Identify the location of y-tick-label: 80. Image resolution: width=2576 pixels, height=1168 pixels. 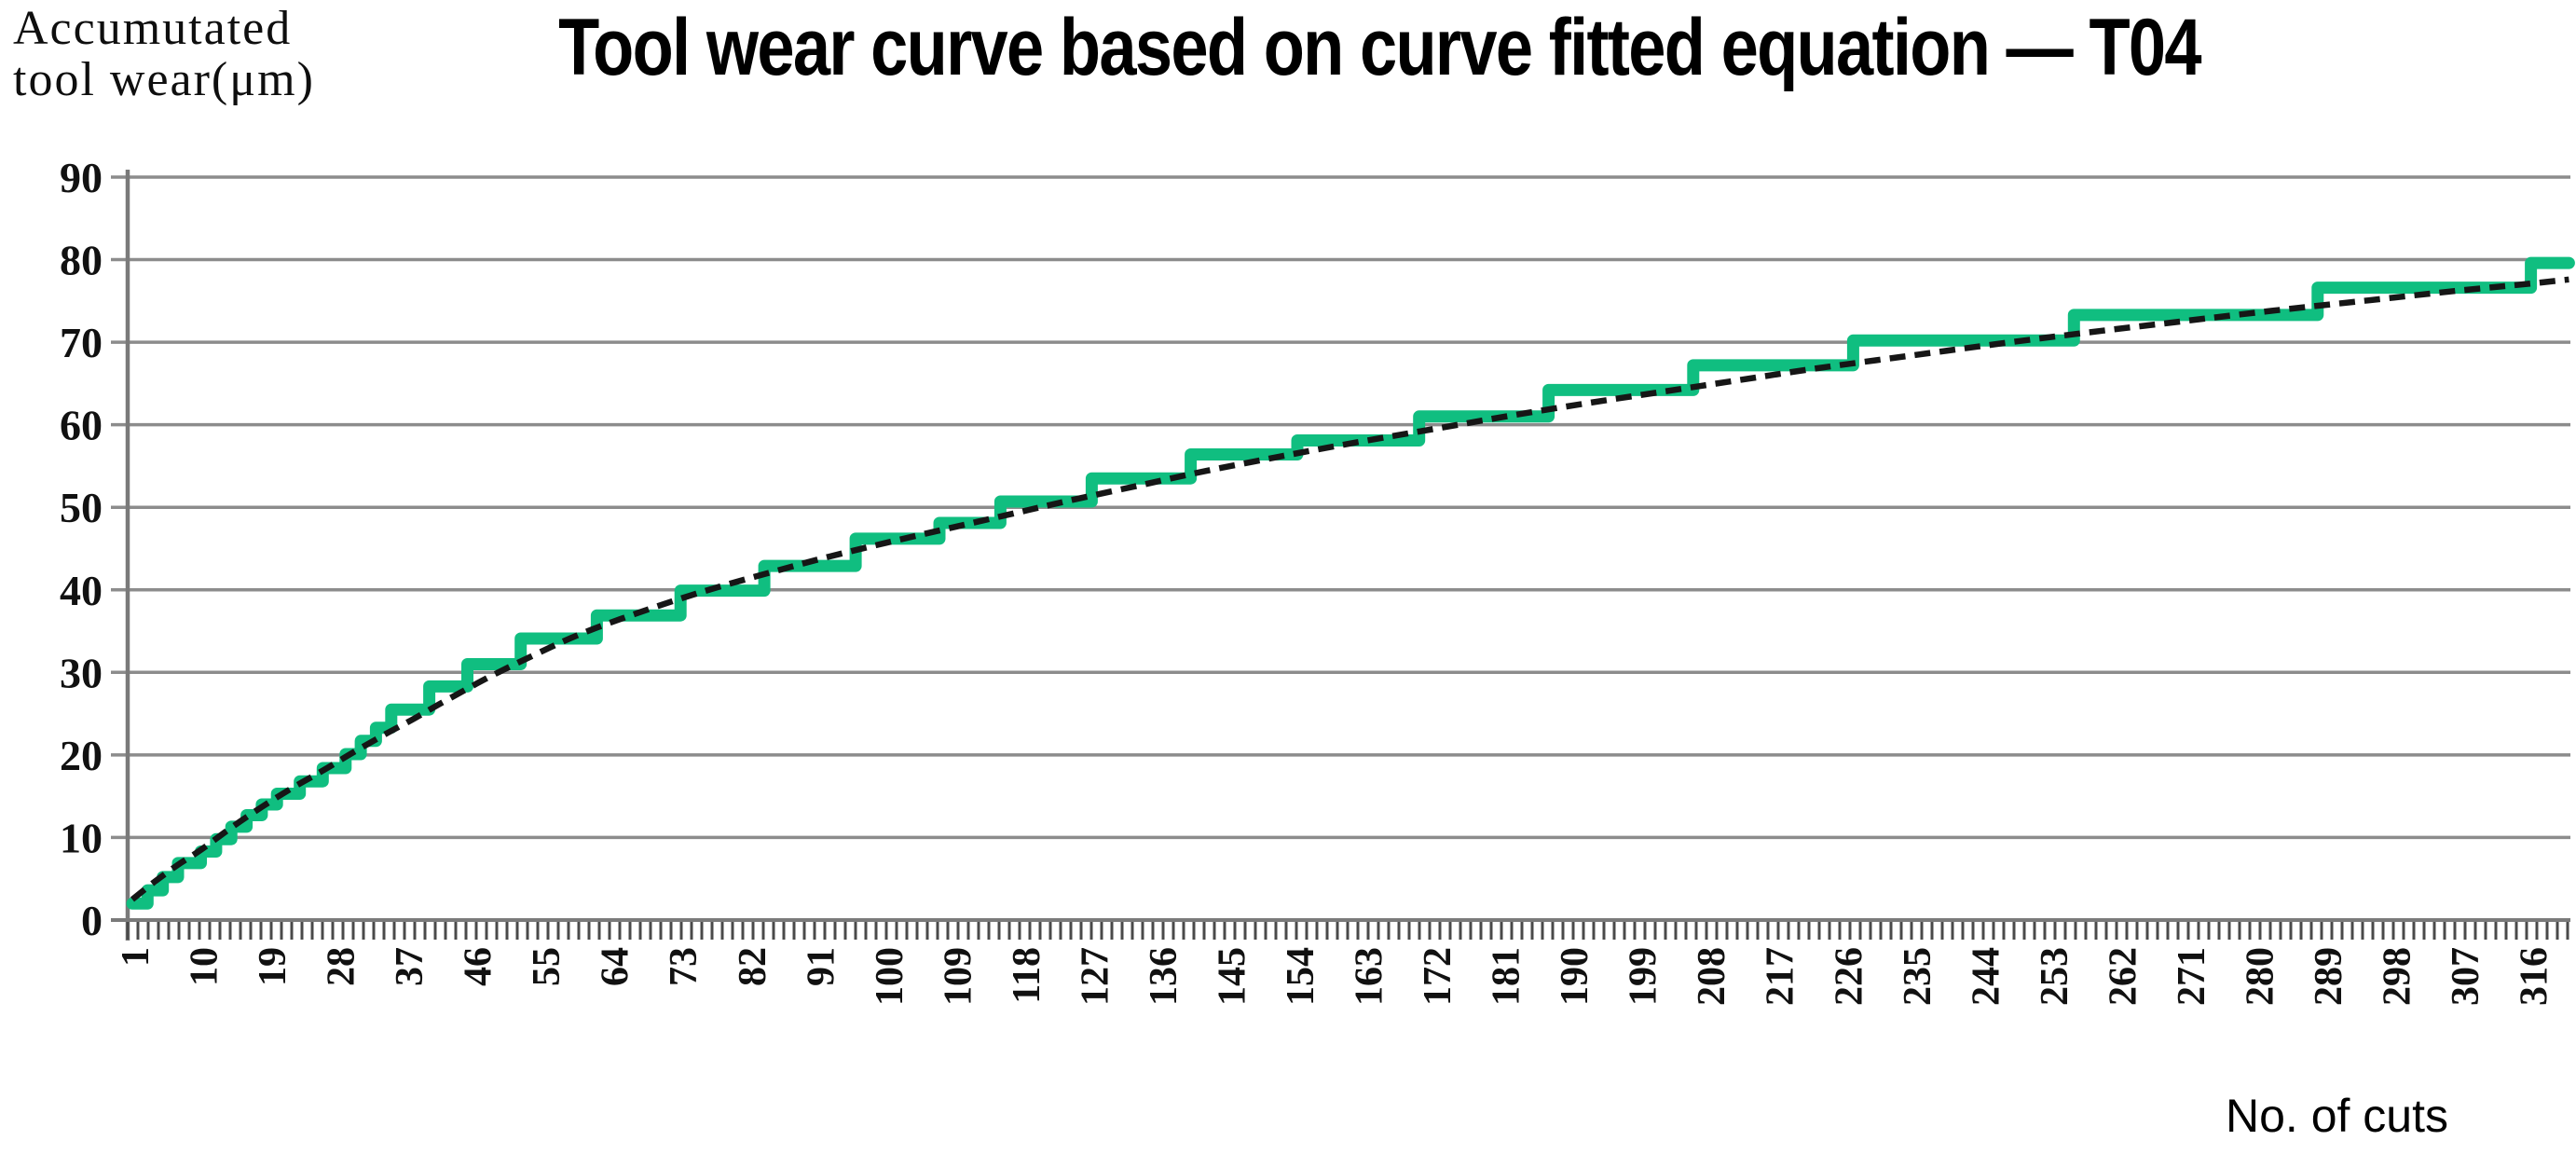
(81, 260).